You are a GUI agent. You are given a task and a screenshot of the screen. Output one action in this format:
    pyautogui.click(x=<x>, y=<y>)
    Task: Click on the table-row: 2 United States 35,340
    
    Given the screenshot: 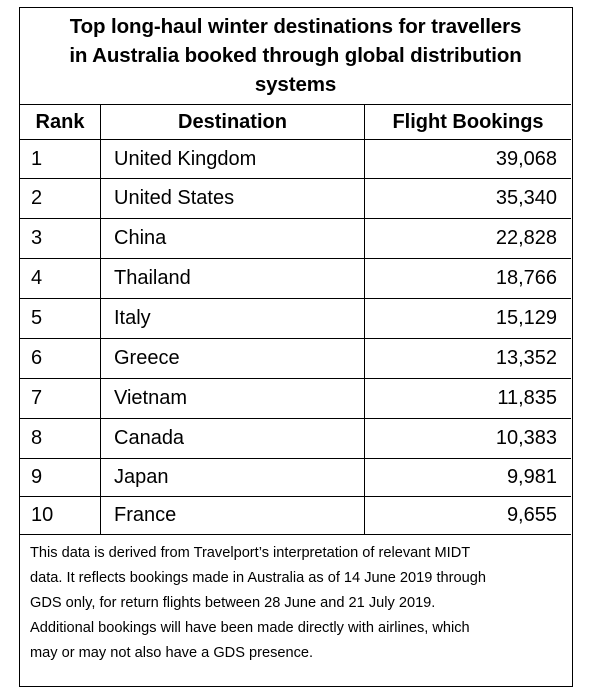 What is the action you would take?
    pyautogui.click(x=295, y=199)
    